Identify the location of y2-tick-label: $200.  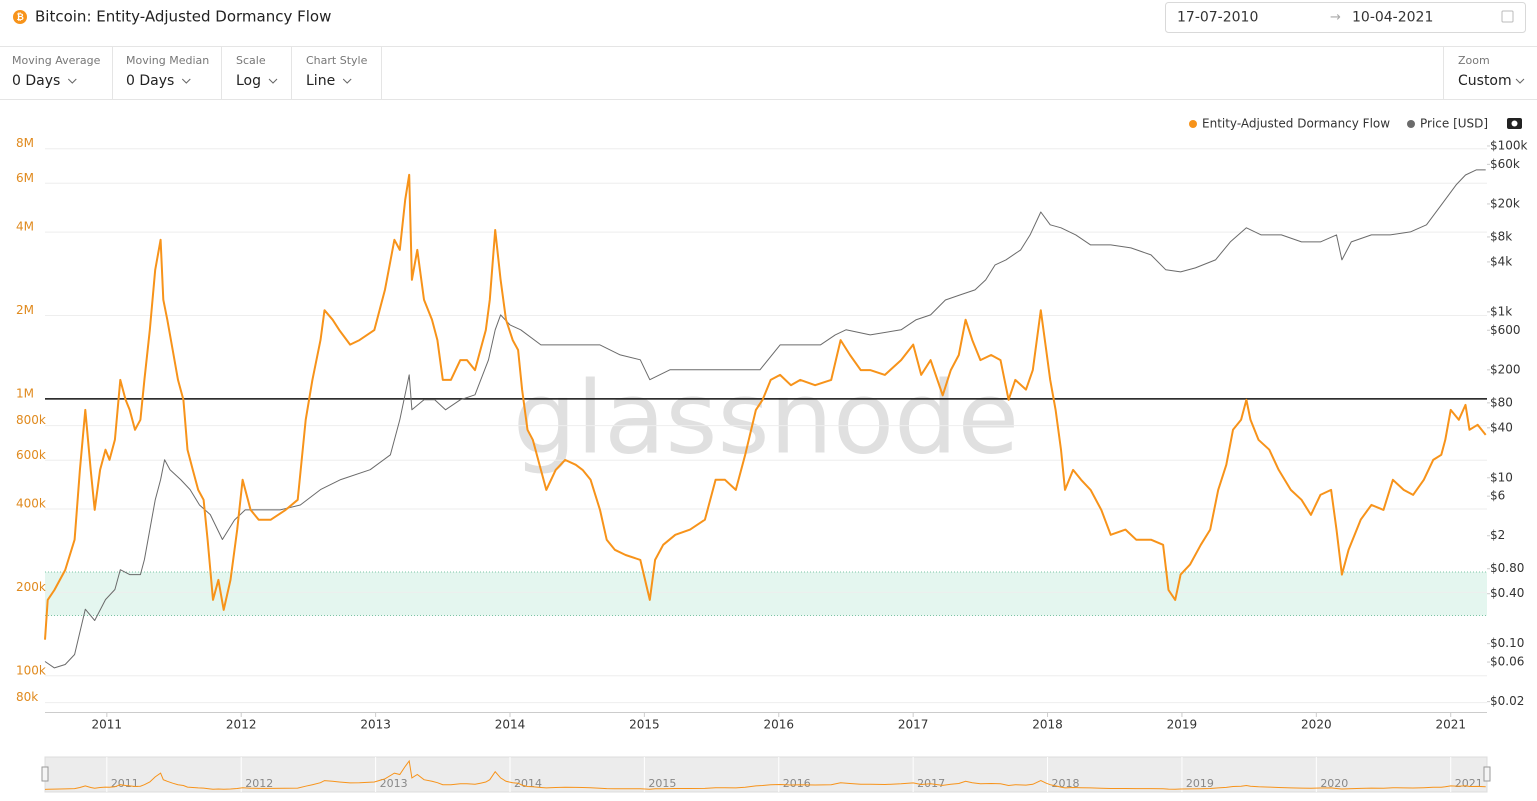
(1505, 369).